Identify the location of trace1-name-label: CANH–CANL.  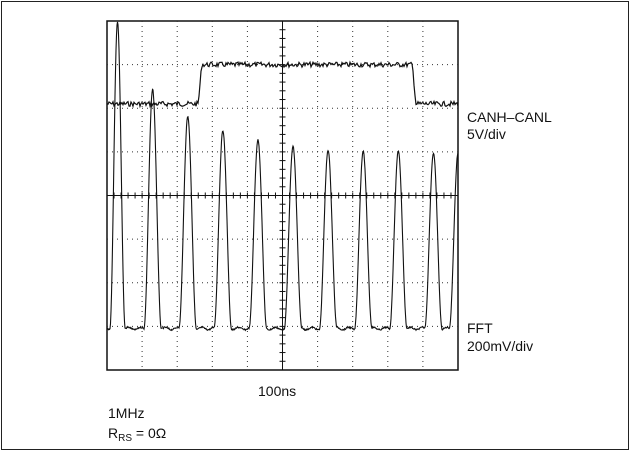
(509, 117).